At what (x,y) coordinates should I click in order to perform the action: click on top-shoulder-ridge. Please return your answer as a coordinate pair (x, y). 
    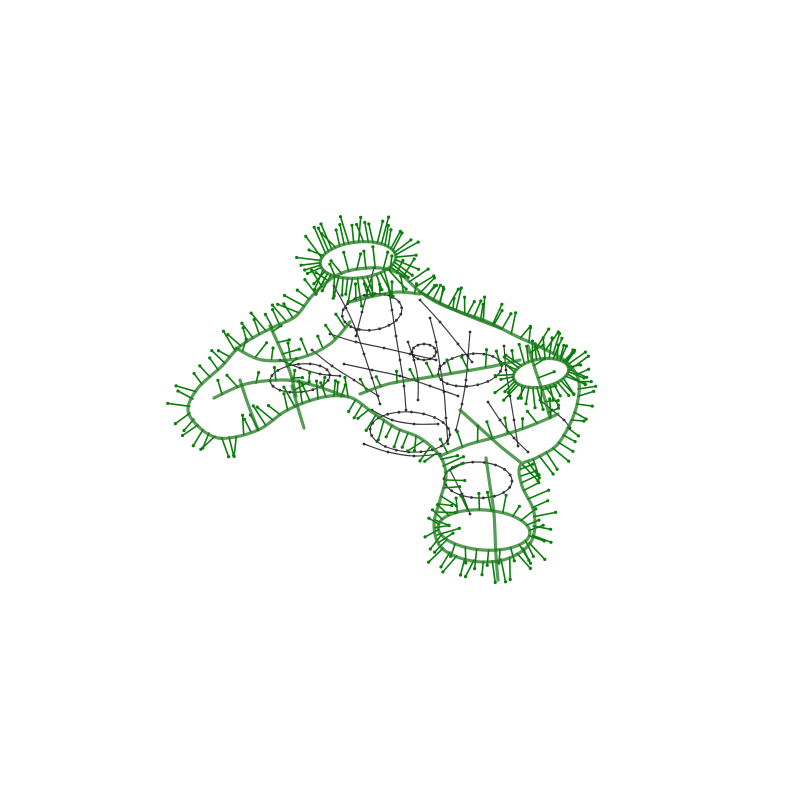
    Looking at the image, I should click on (385, 297).